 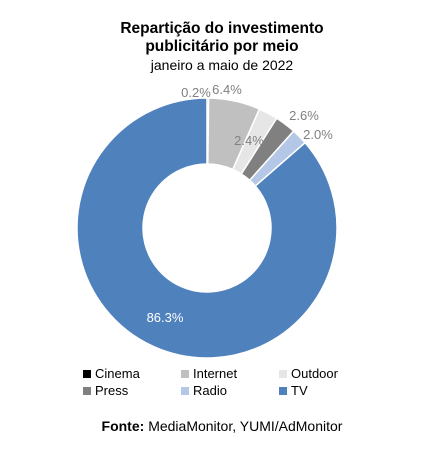 What do you see at coordinates (215, 373) in the screenshot?
I see `legend-label: Internet` at bounding box center [215, 373].